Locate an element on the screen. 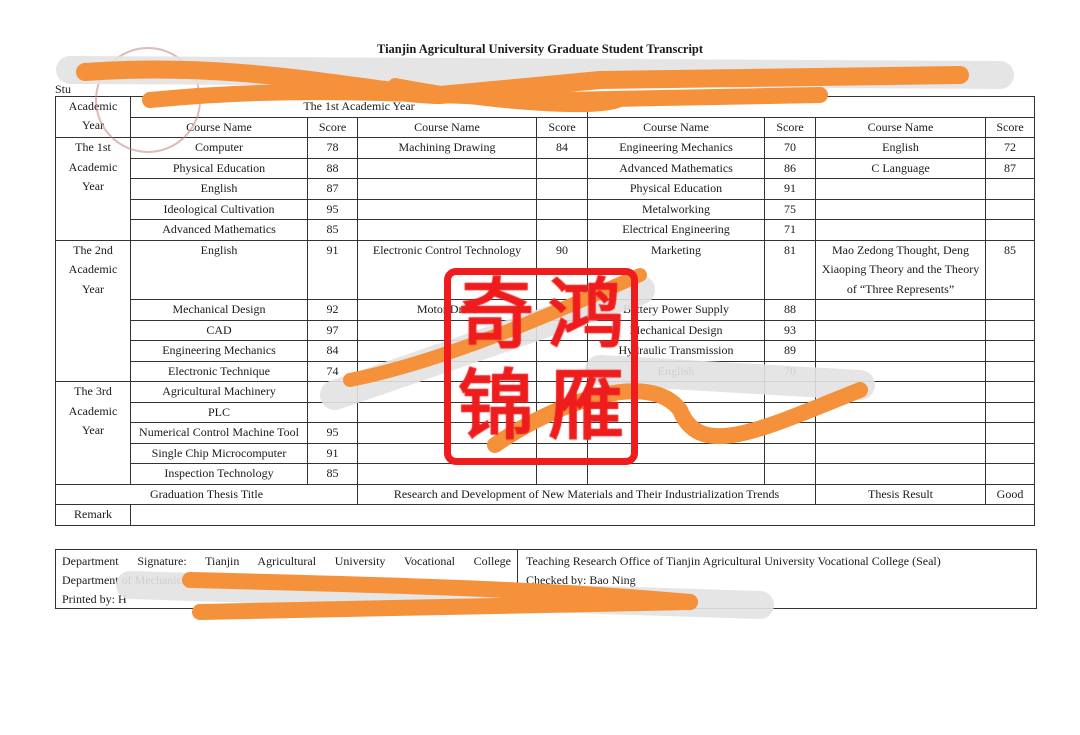  remark-row: Remark is located at coordinates (545, 515).